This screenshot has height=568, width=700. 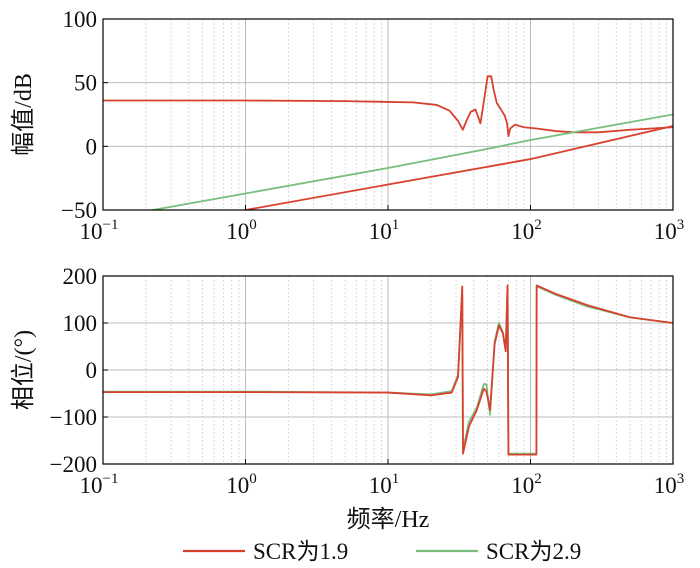 I want to click on y-tick-label: −50, so click(x=79, y=210).